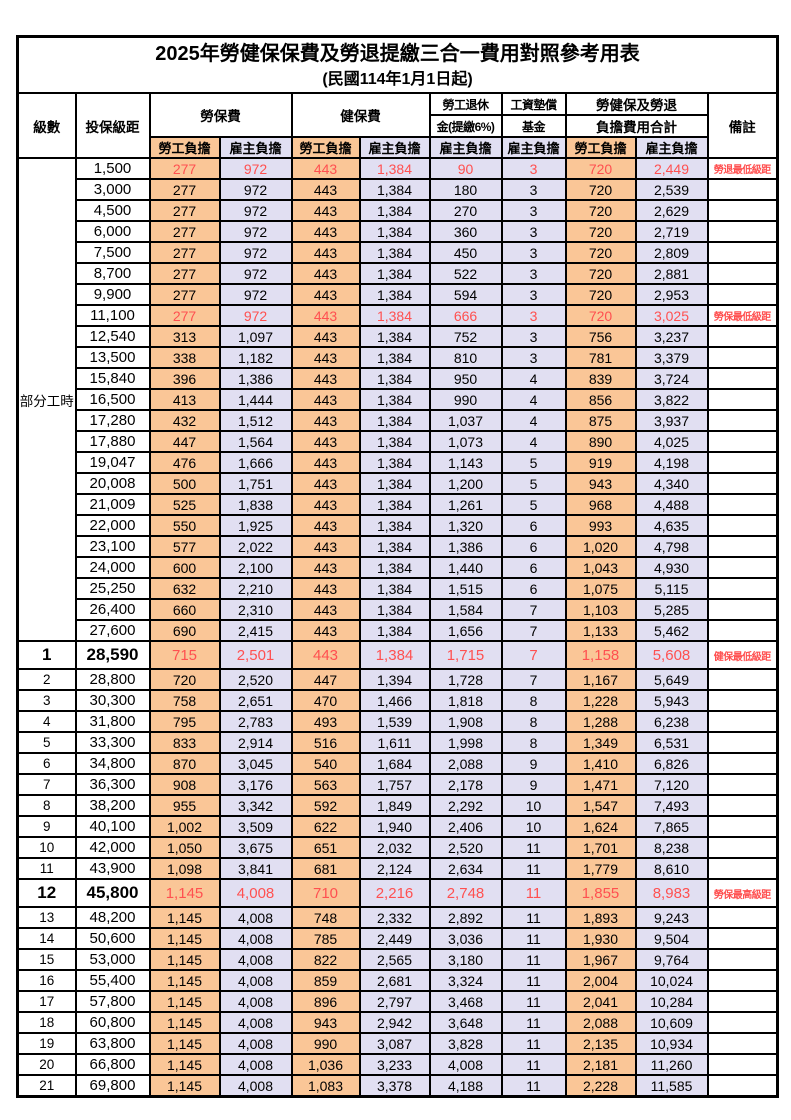 The height and width of the screenshot is (1120, 791). Describe the element at coordinates (465, 1043) in the screenshot. I see `pension-employer-cell: 3,828` at that location.